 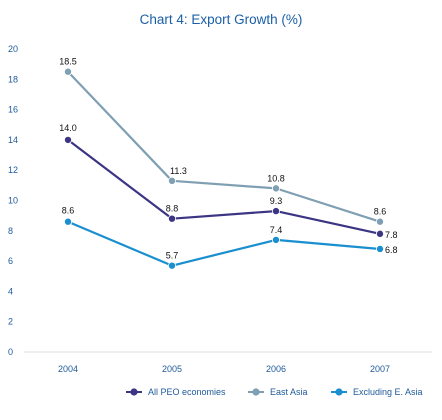 I want to click on y-tick-label: 4, so click(x=10, y=291).